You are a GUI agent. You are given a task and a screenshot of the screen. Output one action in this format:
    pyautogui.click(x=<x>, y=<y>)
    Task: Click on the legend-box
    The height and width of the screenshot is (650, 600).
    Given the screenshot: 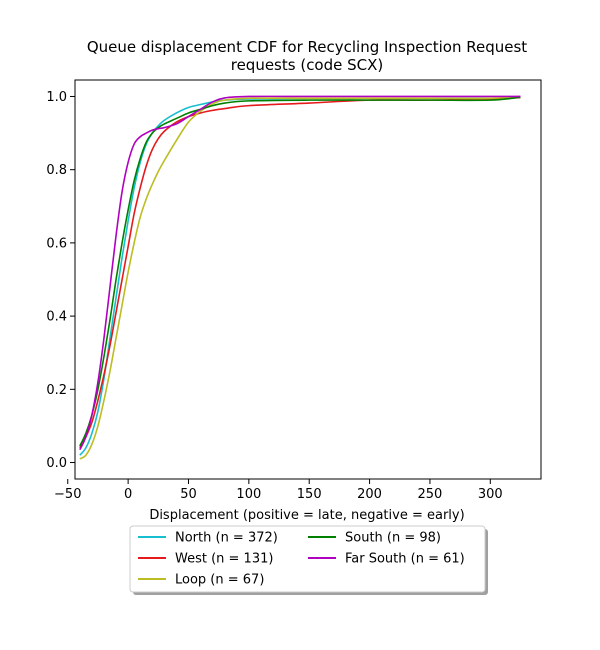 What is the action you would take?
    pyautogui.click(x=307, y=559)
    